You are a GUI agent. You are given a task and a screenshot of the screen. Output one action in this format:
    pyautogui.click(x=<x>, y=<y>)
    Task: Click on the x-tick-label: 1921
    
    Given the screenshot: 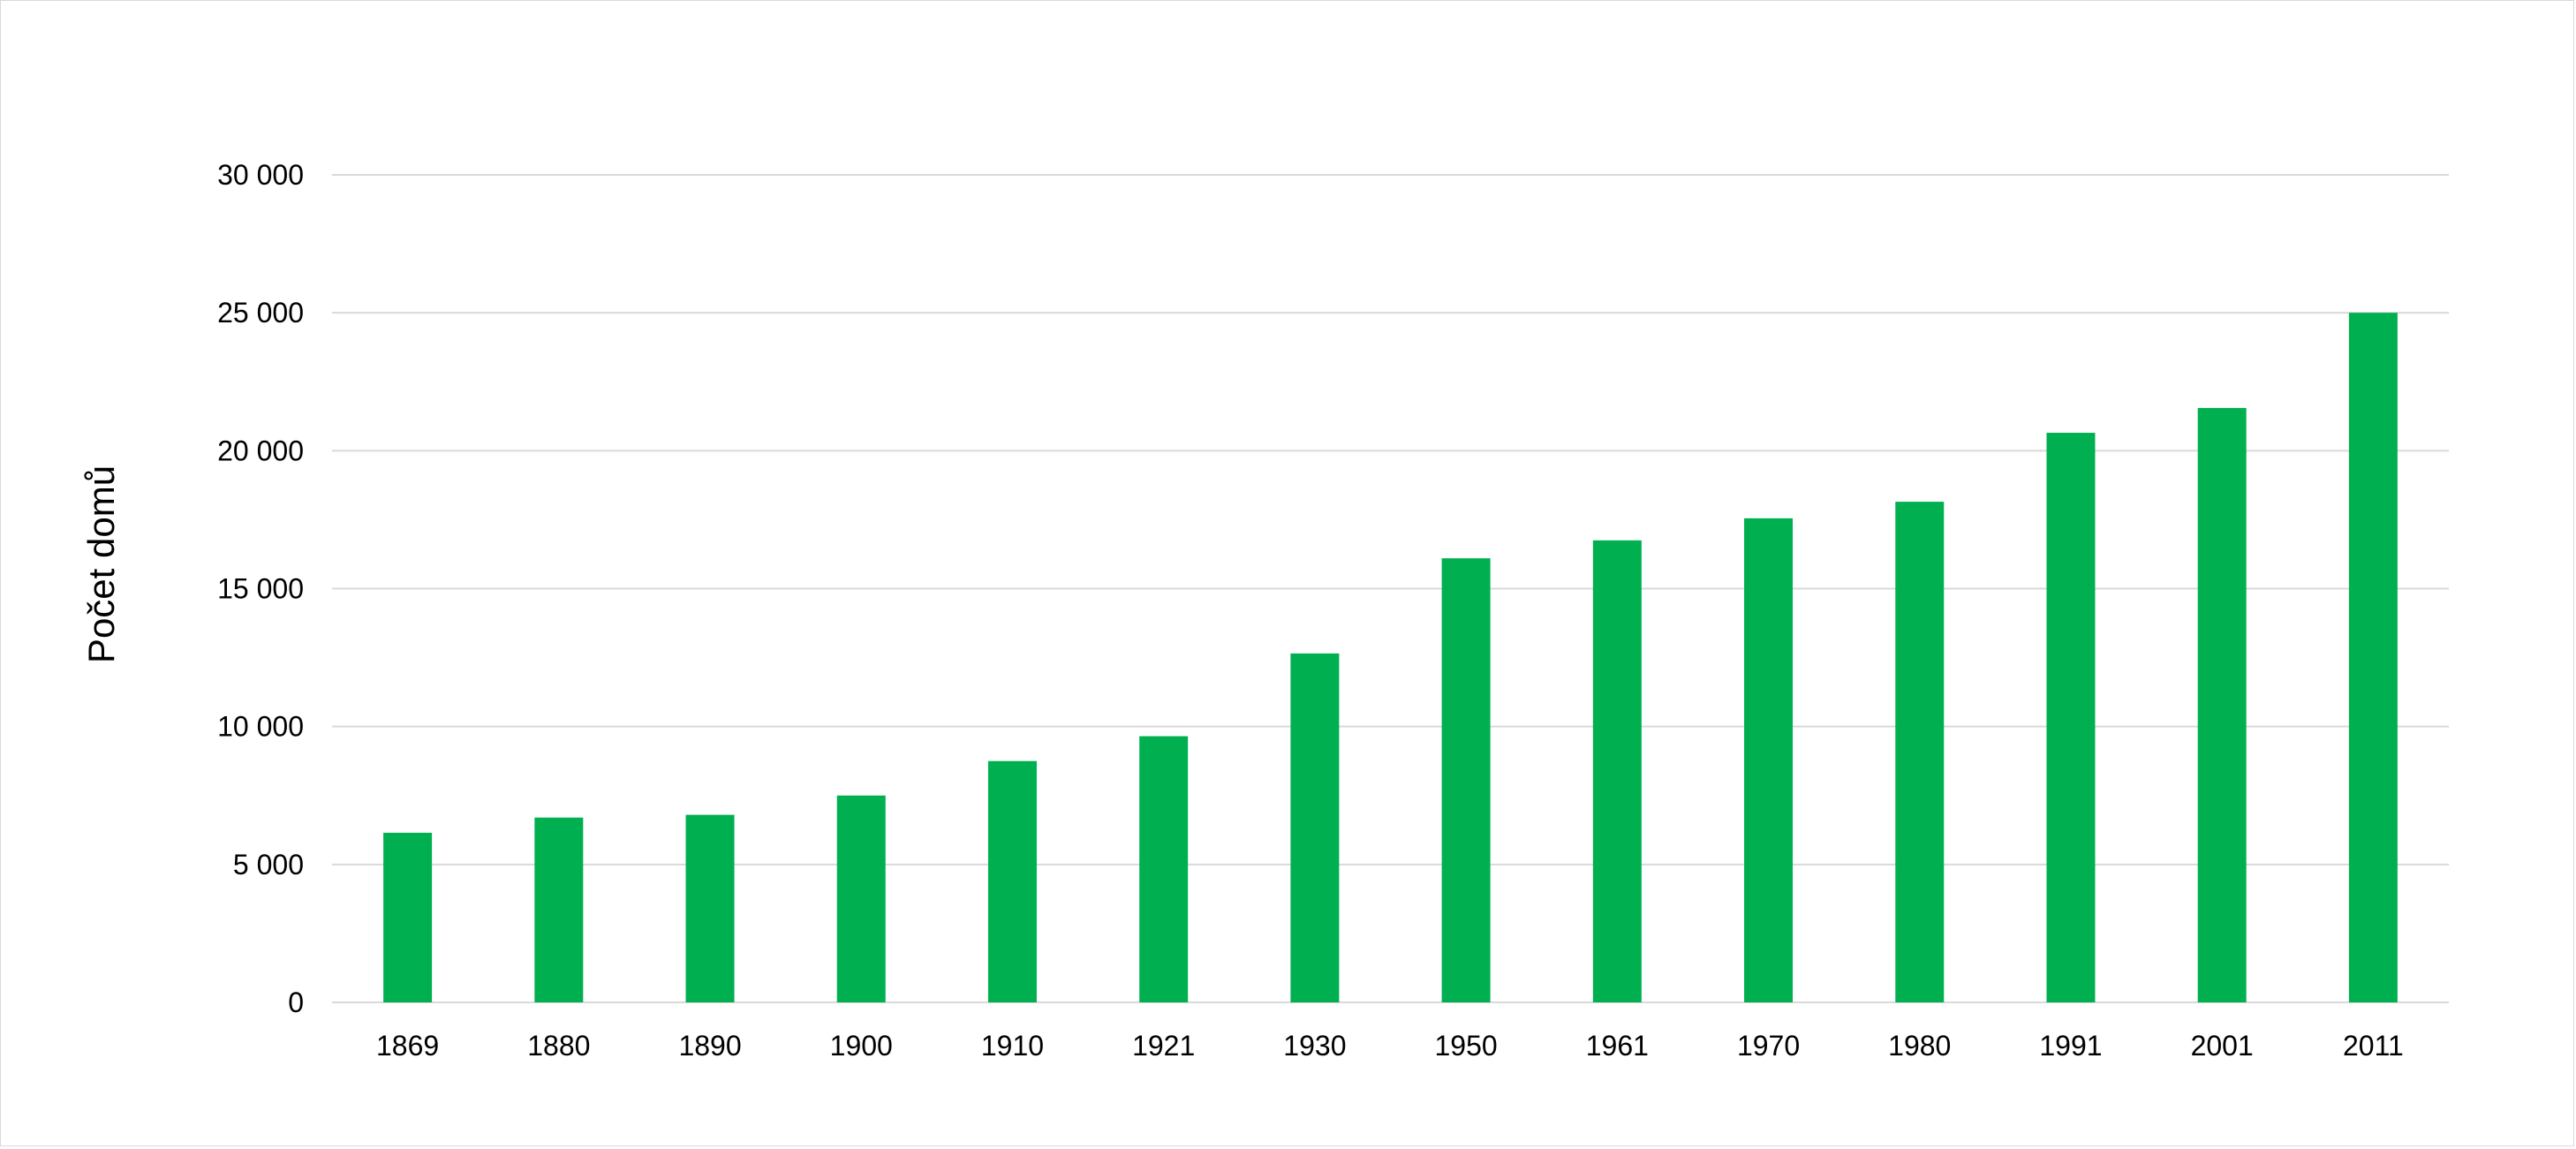 What is the action you would take?
    pyautogui.click(x=1163, y=1046)
    